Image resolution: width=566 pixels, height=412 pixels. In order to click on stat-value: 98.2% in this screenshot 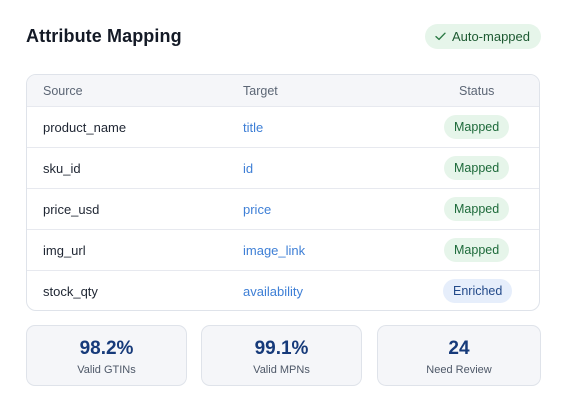, I will do `click(106, 348)`.